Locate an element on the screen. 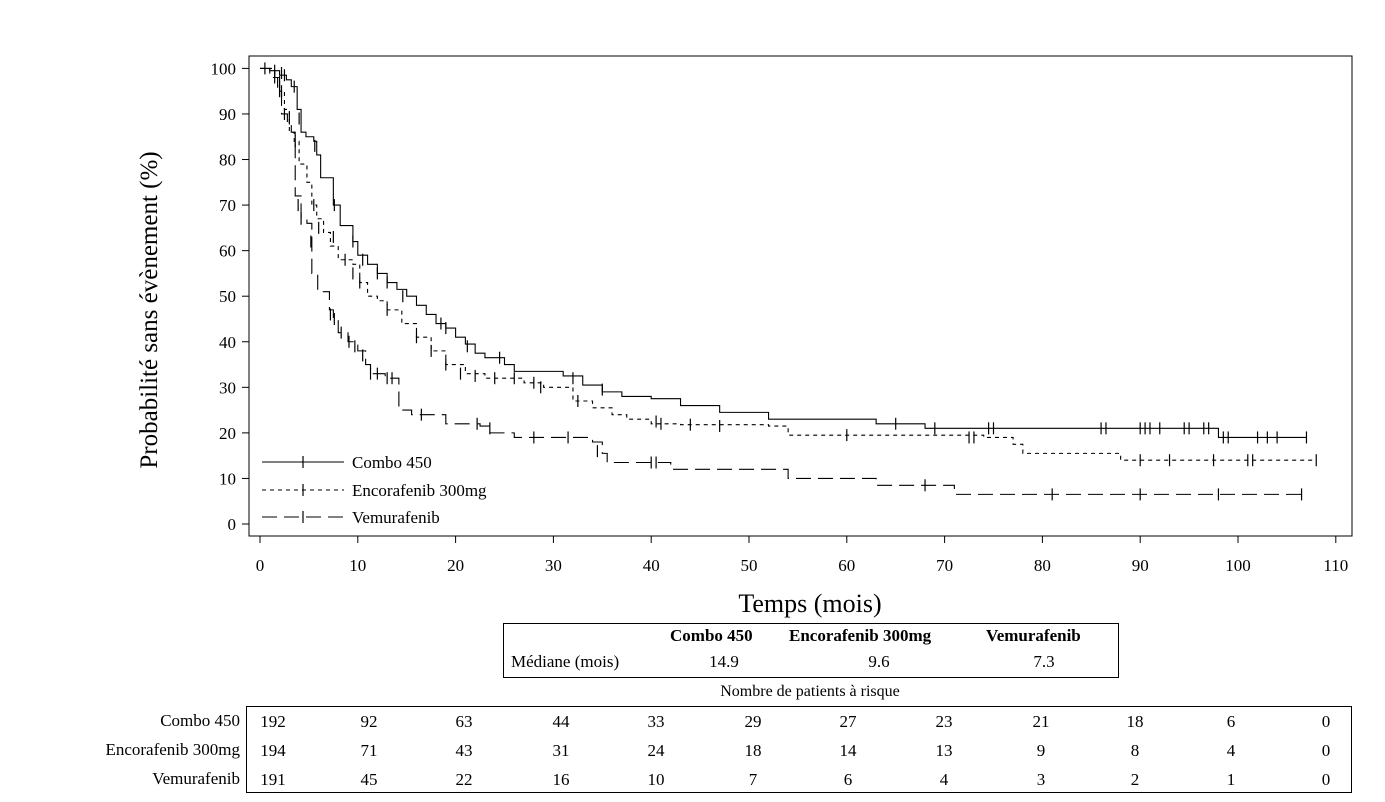 This screenshot has height=802, width=1385. at-risk-label-vemurafenib: Vemurafenib is located at coordinates (196, 778).